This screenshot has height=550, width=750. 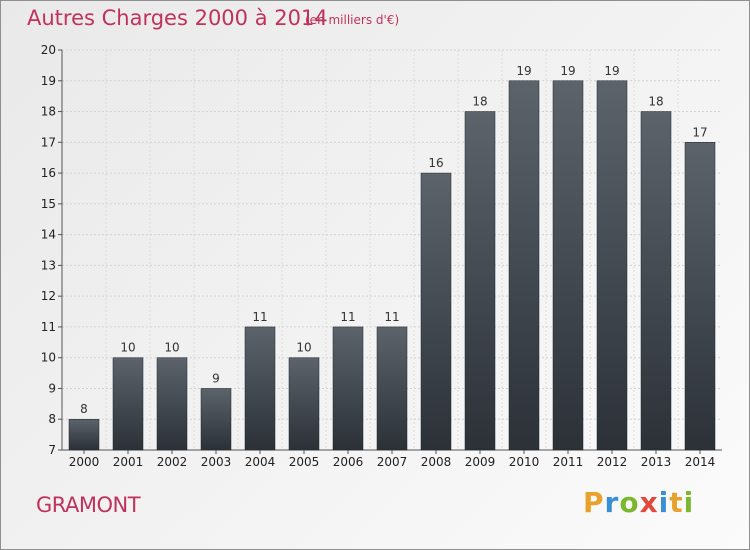 I want to click on x-tick-label: 2007, so click(x=392, y=462).